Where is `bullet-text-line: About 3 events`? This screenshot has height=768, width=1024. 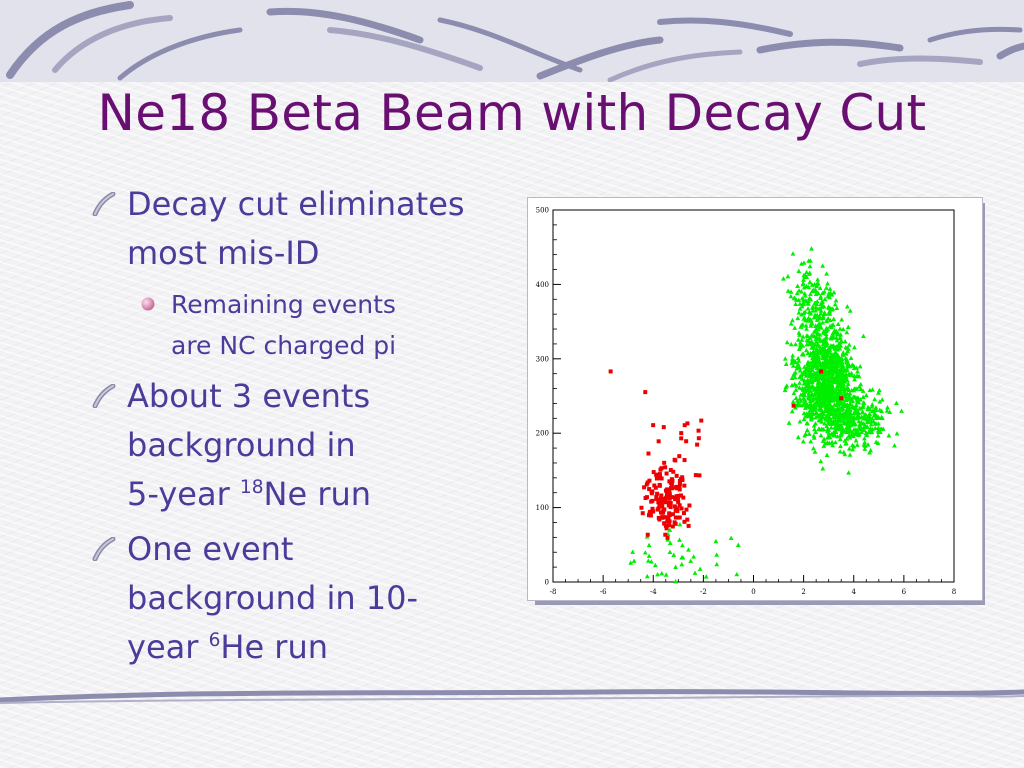 bullet-text-line: About 3 events is located at coordinates (249, 396).